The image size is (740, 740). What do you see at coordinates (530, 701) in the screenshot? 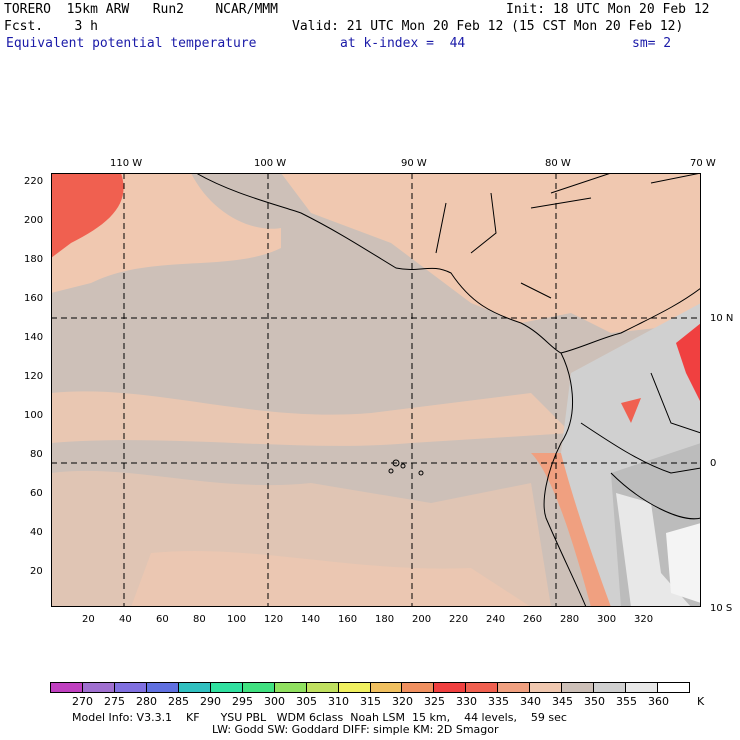
I see `colorbar-label: 340` at bounding box center [530, 701].